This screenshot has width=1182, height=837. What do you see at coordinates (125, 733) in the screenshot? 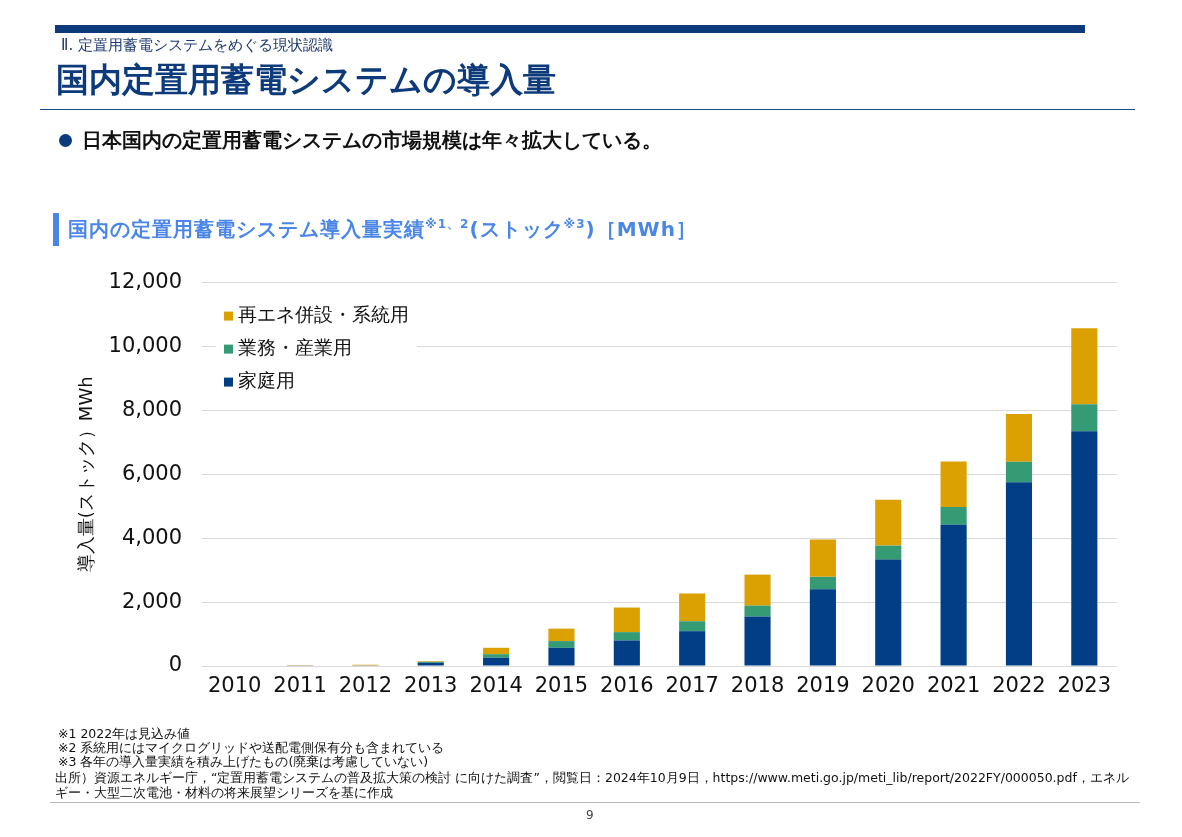
I see `text: ※1 2022年は見込み値` at bounding box center [125, 733].